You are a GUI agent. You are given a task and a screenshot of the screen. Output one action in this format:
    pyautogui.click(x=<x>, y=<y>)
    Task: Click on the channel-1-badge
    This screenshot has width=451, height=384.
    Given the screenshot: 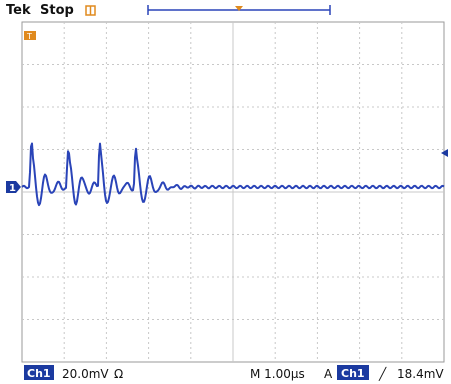 What is the action you would take?
    pyautogui.click(x=39, y=372)
    